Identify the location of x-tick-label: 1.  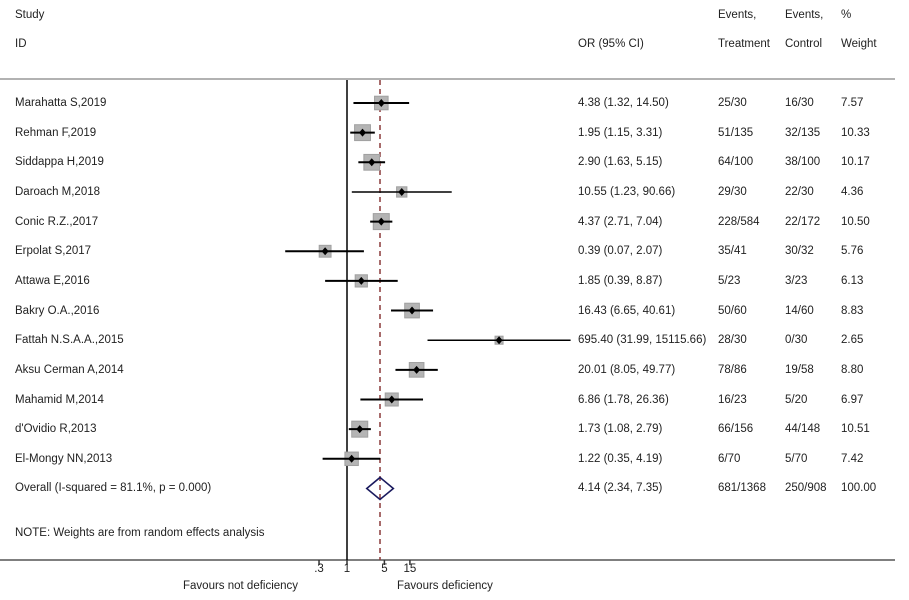
(347, 569).